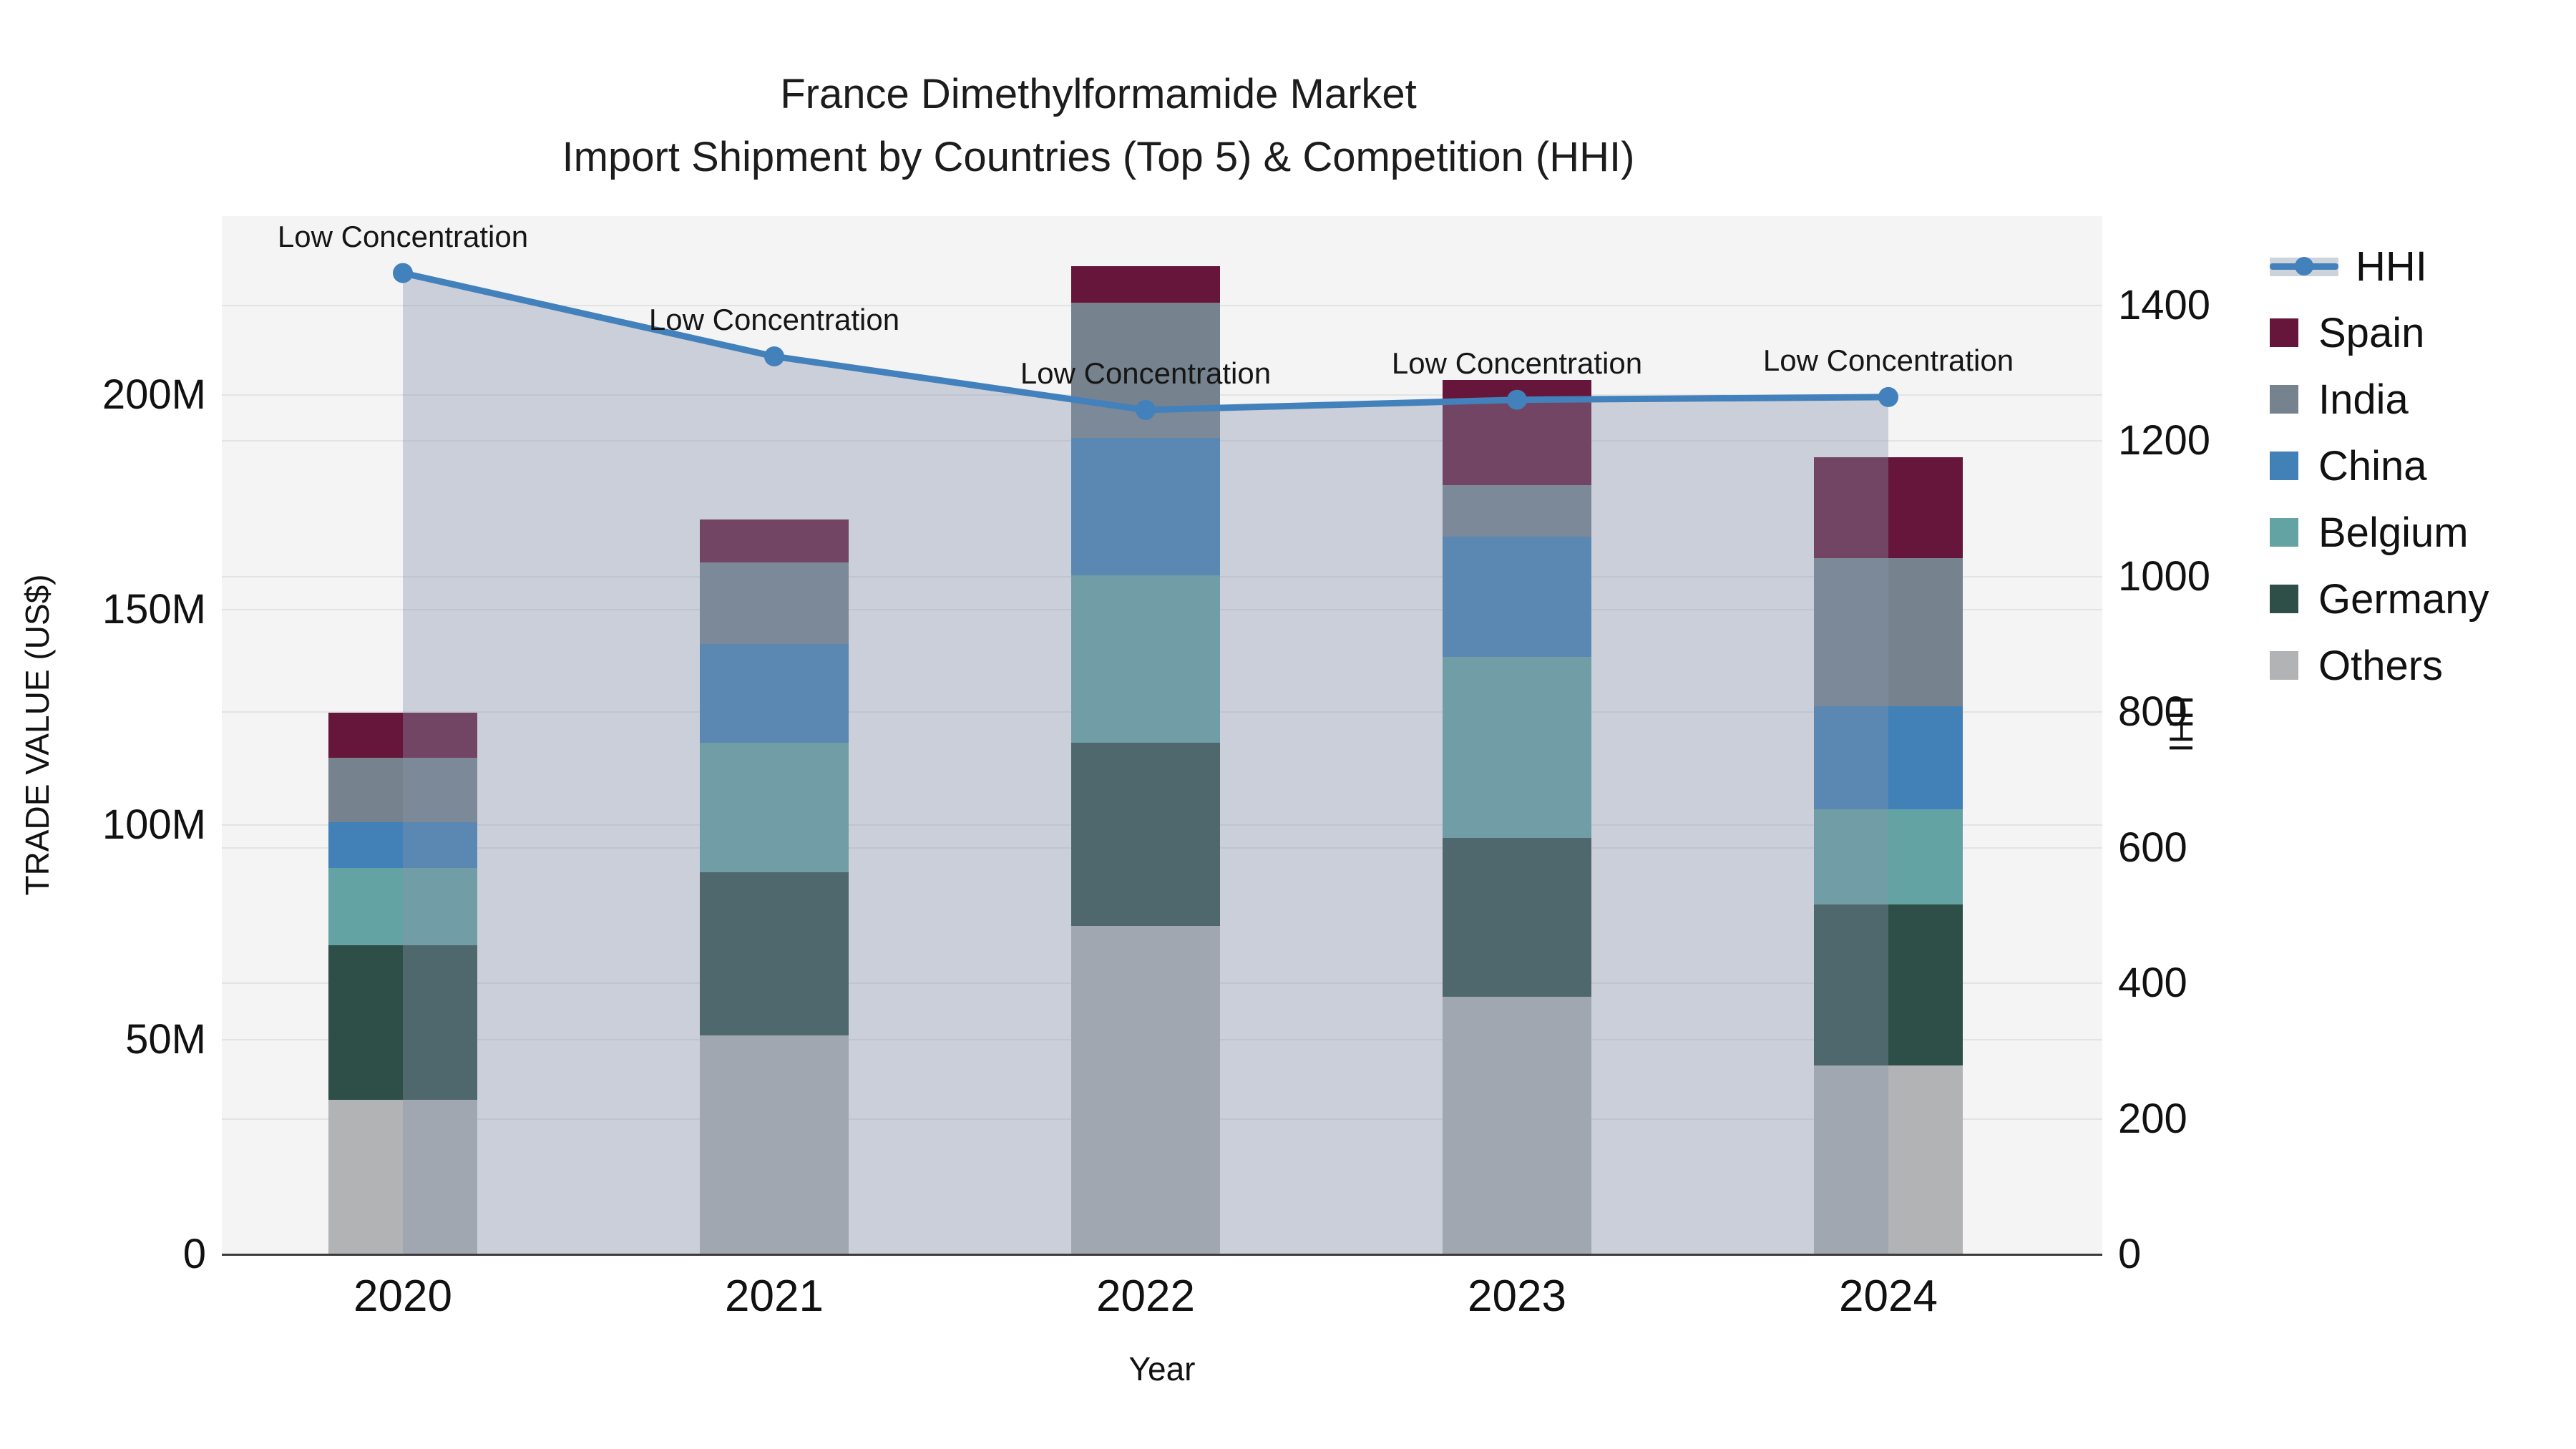  Describe the element at coordinates (2152, 847) in the screenshot. I see `y-right-tick-label: 600` at that location.